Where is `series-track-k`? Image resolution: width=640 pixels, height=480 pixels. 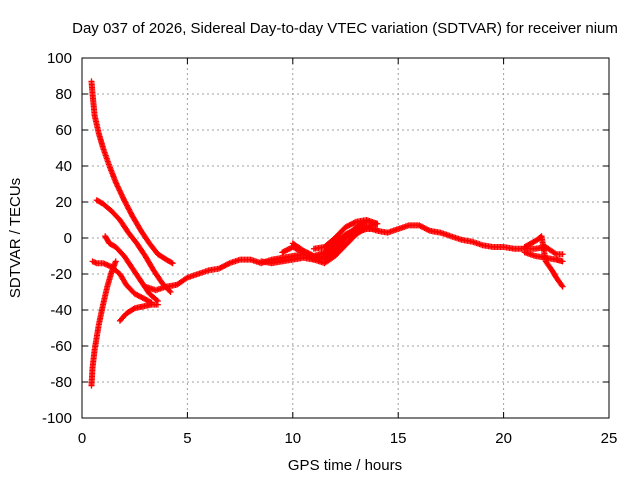 series-track-k is located at coordinates (345, 234).